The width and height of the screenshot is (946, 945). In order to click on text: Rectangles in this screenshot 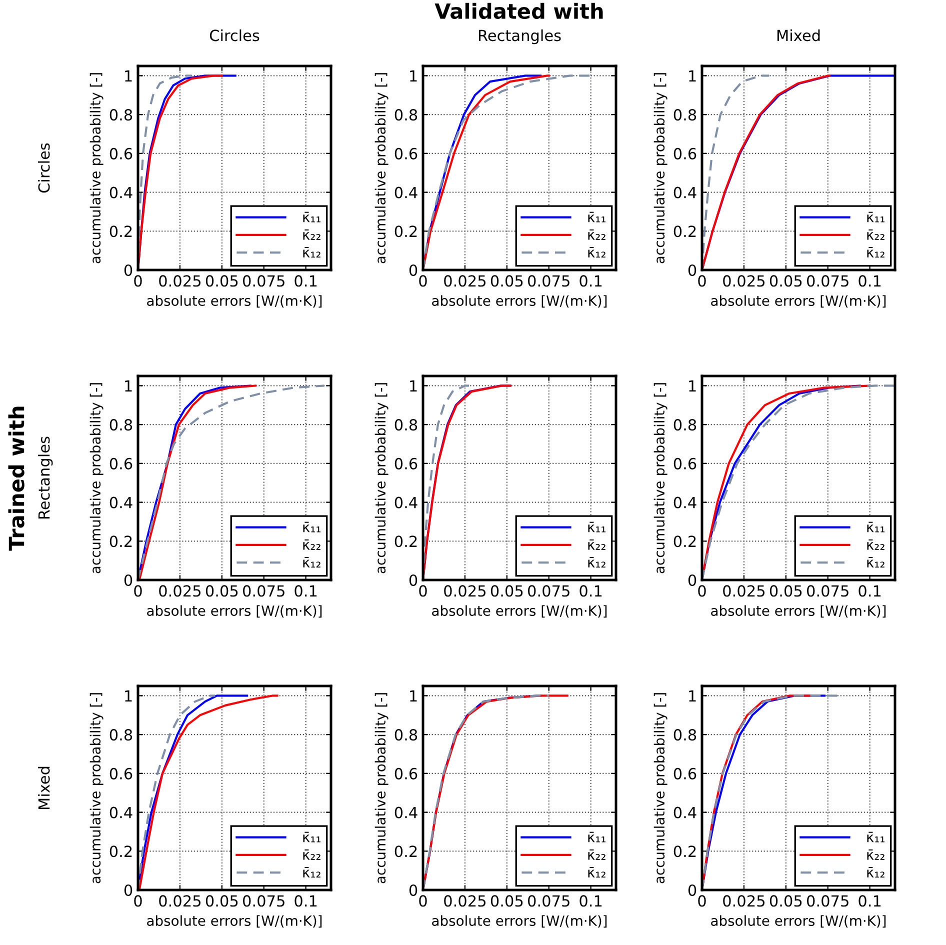, I will do `click(45, 477)`.